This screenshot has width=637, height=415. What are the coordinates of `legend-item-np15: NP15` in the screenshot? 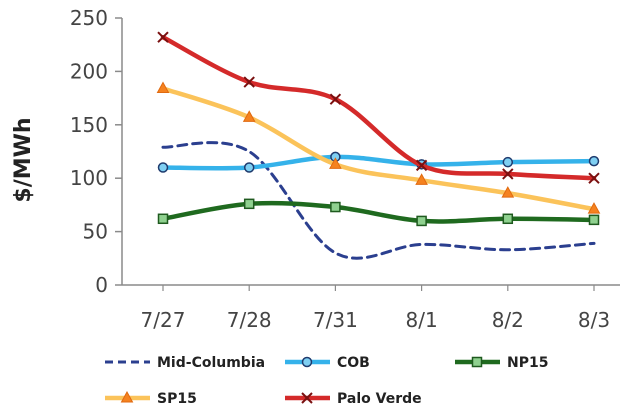 It's located at (501, 363).